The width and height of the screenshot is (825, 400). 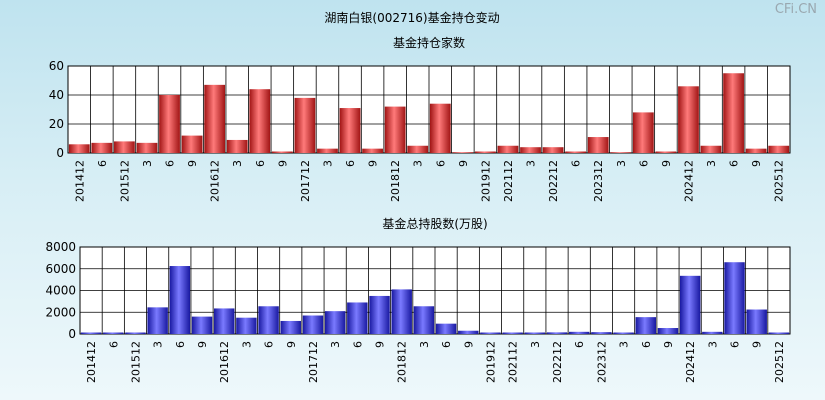 What do you see at coordinates (56, 124) in the screenshot?
I see `y-tick-label: 20` at bounding box center [56, 124].